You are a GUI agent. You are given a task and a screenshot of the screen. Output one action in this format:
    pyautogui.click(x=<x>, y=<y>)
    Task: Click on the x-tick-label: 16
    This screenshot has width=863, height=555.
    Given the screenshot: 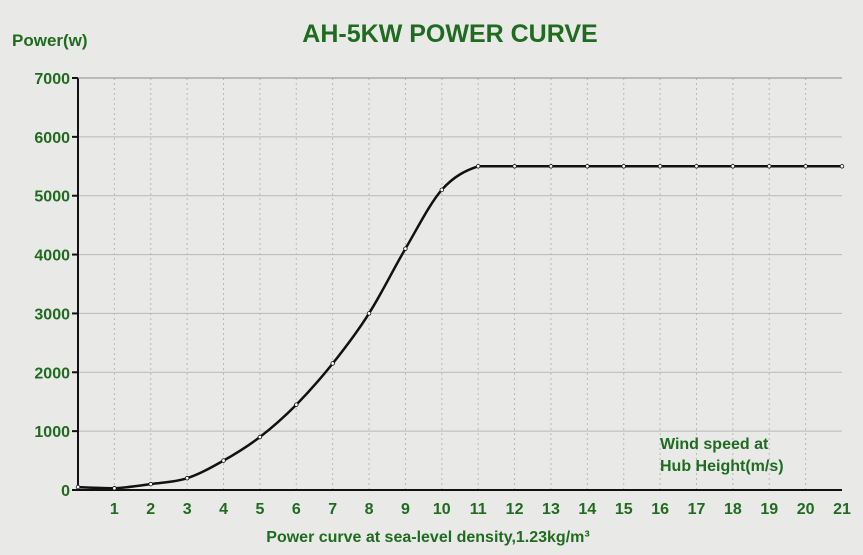 What is the action you would take?
    pyautogui.click(x=660, y=509)
    